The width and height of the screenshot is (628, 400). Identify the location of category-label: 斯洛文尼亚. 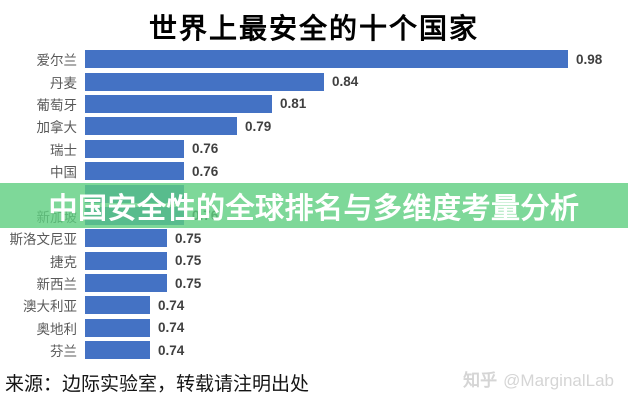
(43, 240).